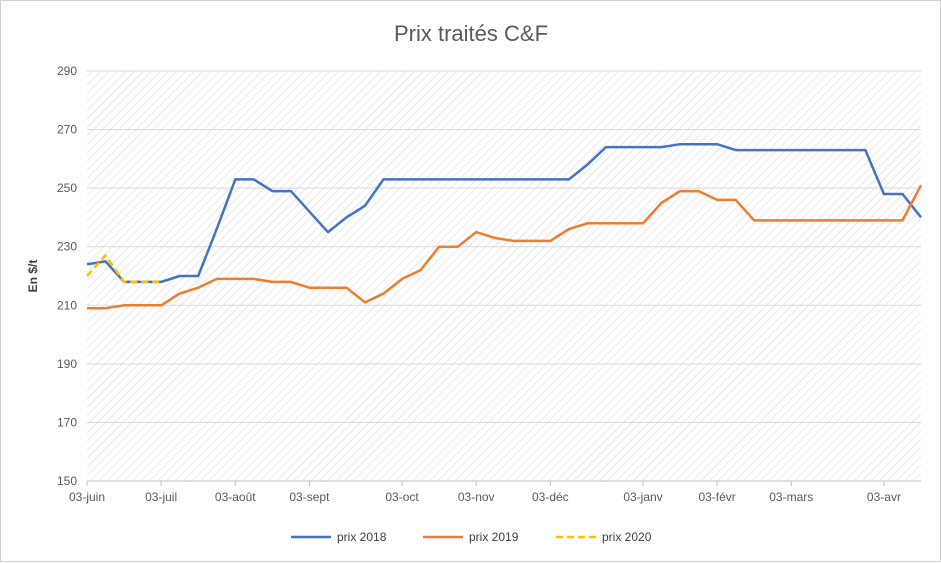  Describe the element at coordinates (67, 276) in the screenshot. I see `y-axis-ticks: 150 170 190 210 230 250 270 290` at that location.